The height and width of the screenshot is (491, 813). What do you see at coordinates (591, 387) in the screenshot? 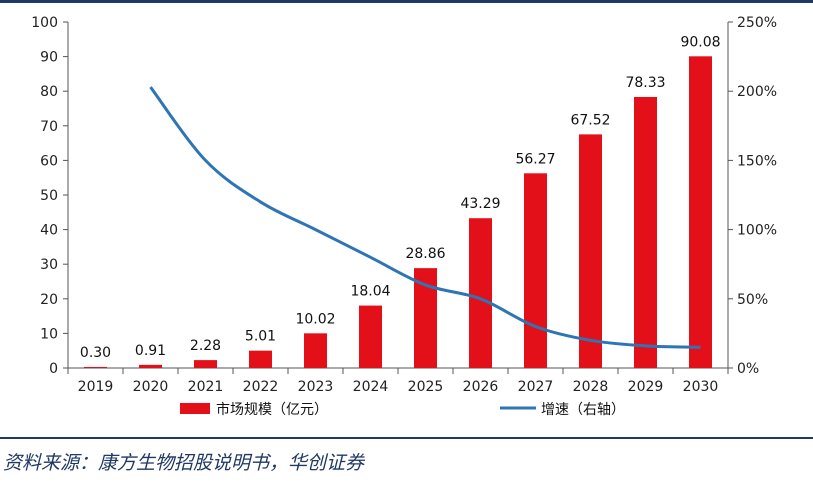
I see `x-tick-label: 2028` at bounding box center [591, 387].